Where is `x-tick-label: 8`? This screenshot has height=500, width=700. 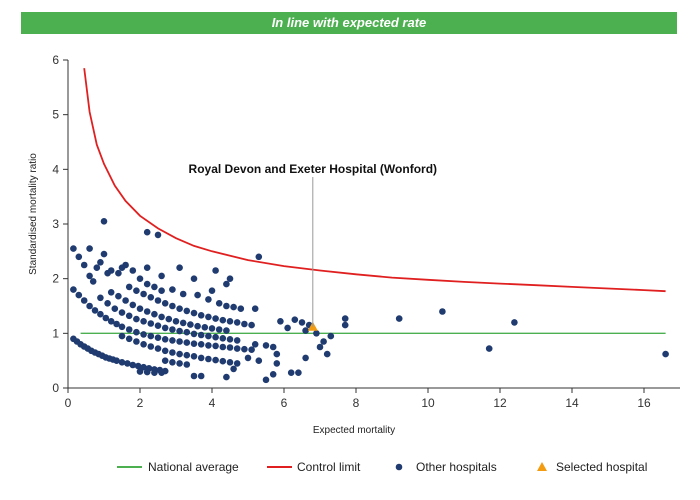 x-tick-label: 8 is located at coordinates (356, 403).